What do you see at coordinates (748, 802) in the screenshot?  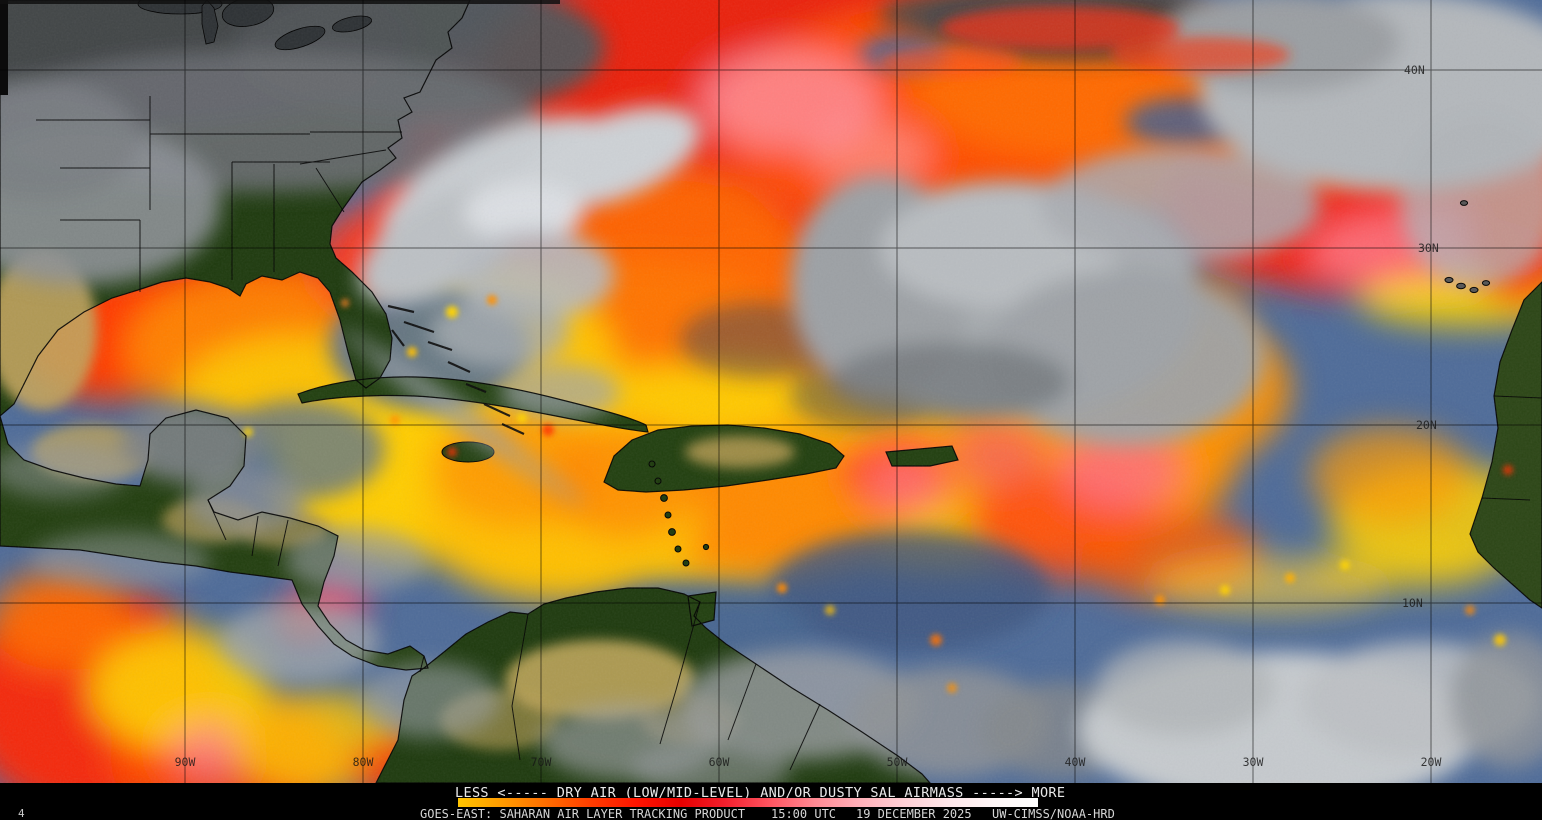 I see `sal-colorbar` at bounding box center [748, 802].